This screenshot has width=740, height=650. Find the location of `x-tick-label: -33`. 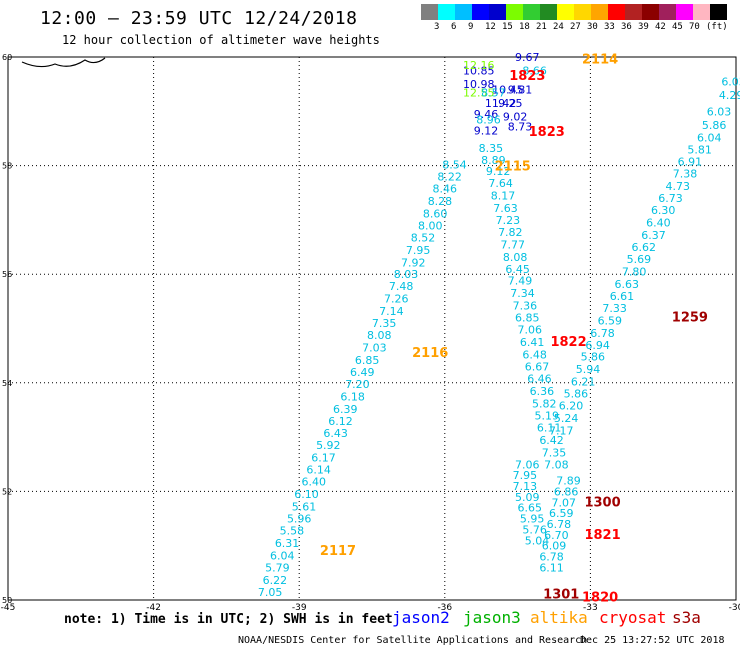

x-tick-label: -33 is located at coordinates (590, 608).